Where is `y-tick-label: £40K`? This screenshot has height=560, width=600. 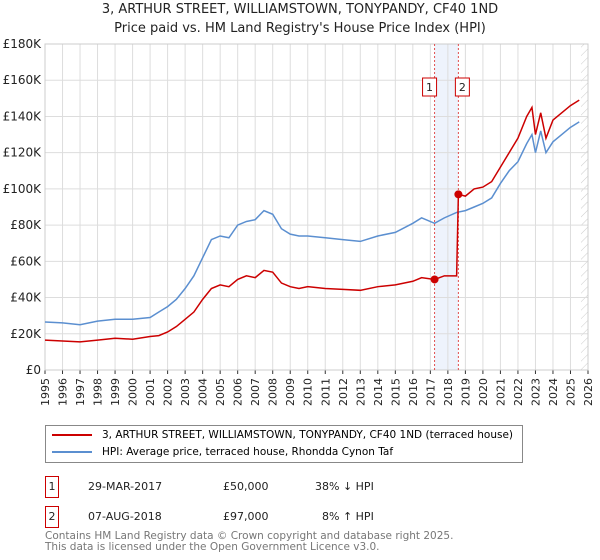 y-tick-label: £40K is located at coordinates (26, 298).